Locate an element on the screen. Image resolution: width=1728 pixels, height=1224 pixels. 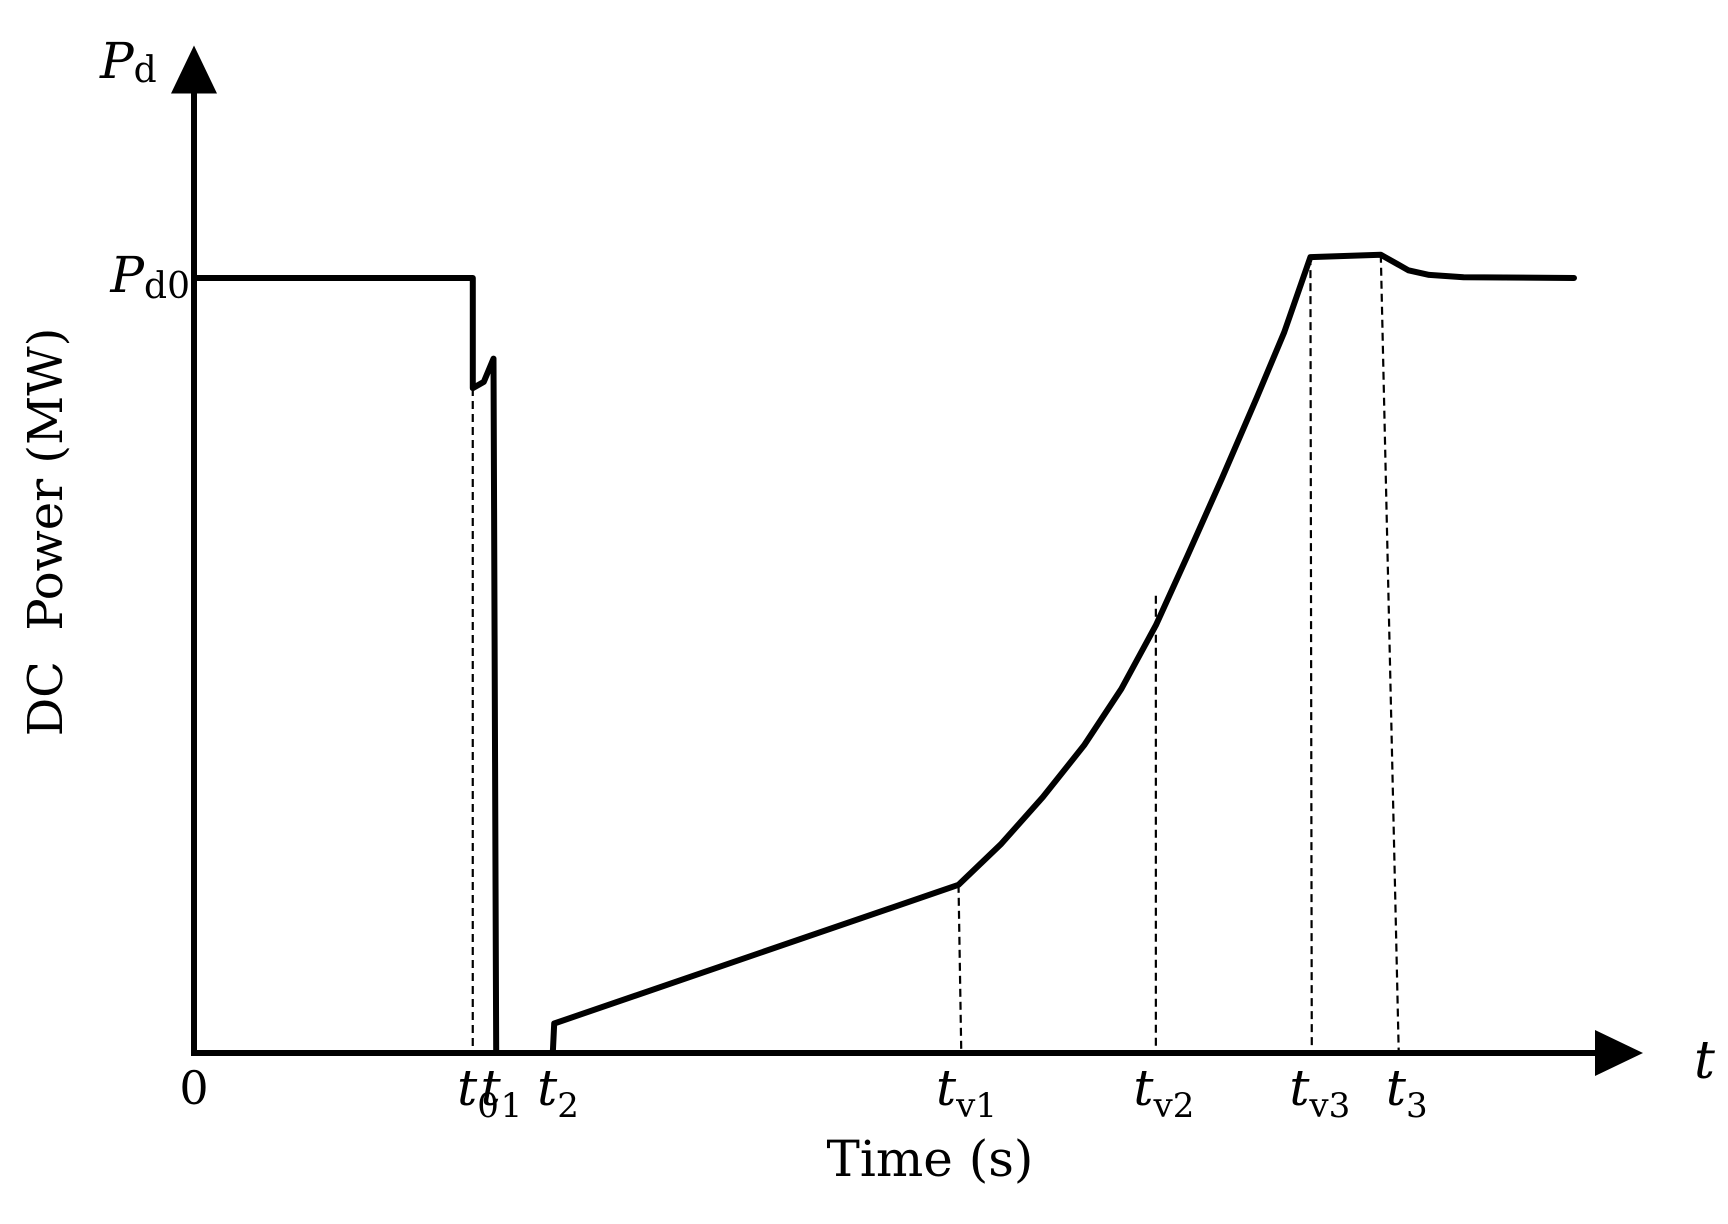
x-axis-label: Time (s) is located at coordinates (930, 1159).